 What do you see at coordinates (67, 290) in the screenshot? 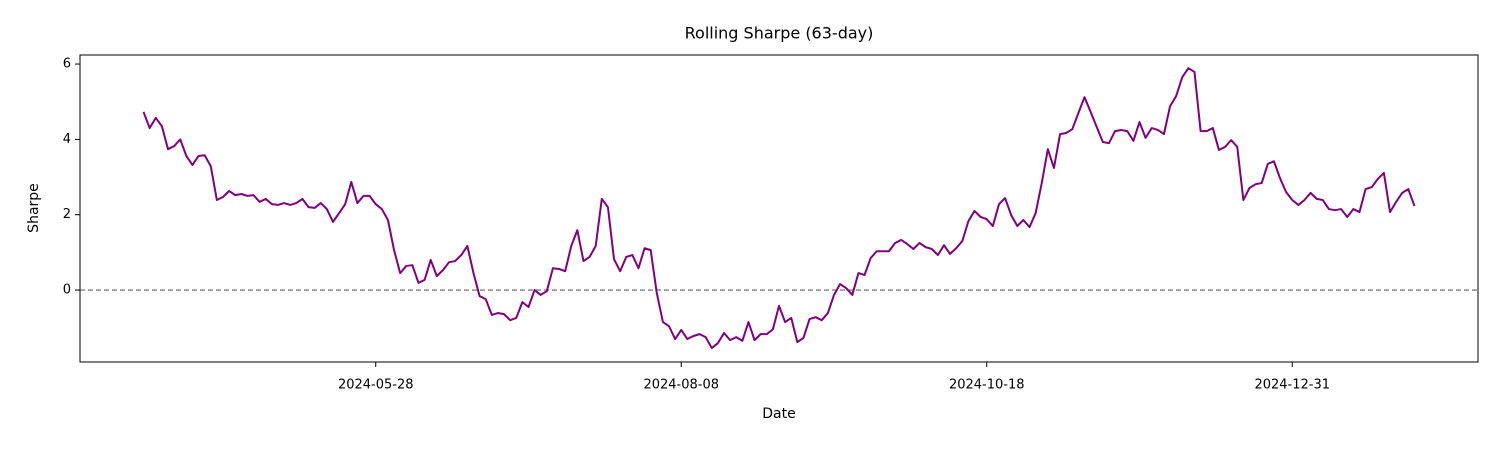
I see `y-tick-label: 0` at bounding box center [67, 290].